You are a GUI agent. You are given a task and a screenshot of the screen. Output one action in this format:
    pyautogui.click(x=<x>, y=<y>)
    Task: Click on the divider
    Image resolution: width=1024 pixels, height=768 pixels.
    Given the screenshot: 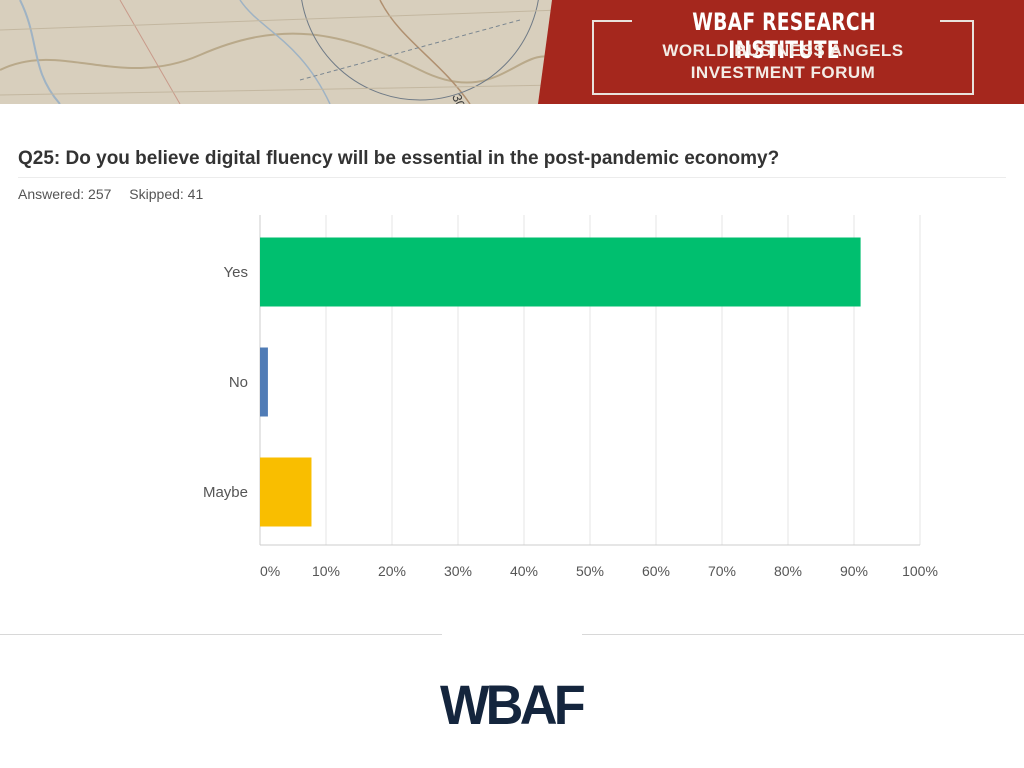 What is the action you would take?
    pyautogui.click(x=512, y=177)
    